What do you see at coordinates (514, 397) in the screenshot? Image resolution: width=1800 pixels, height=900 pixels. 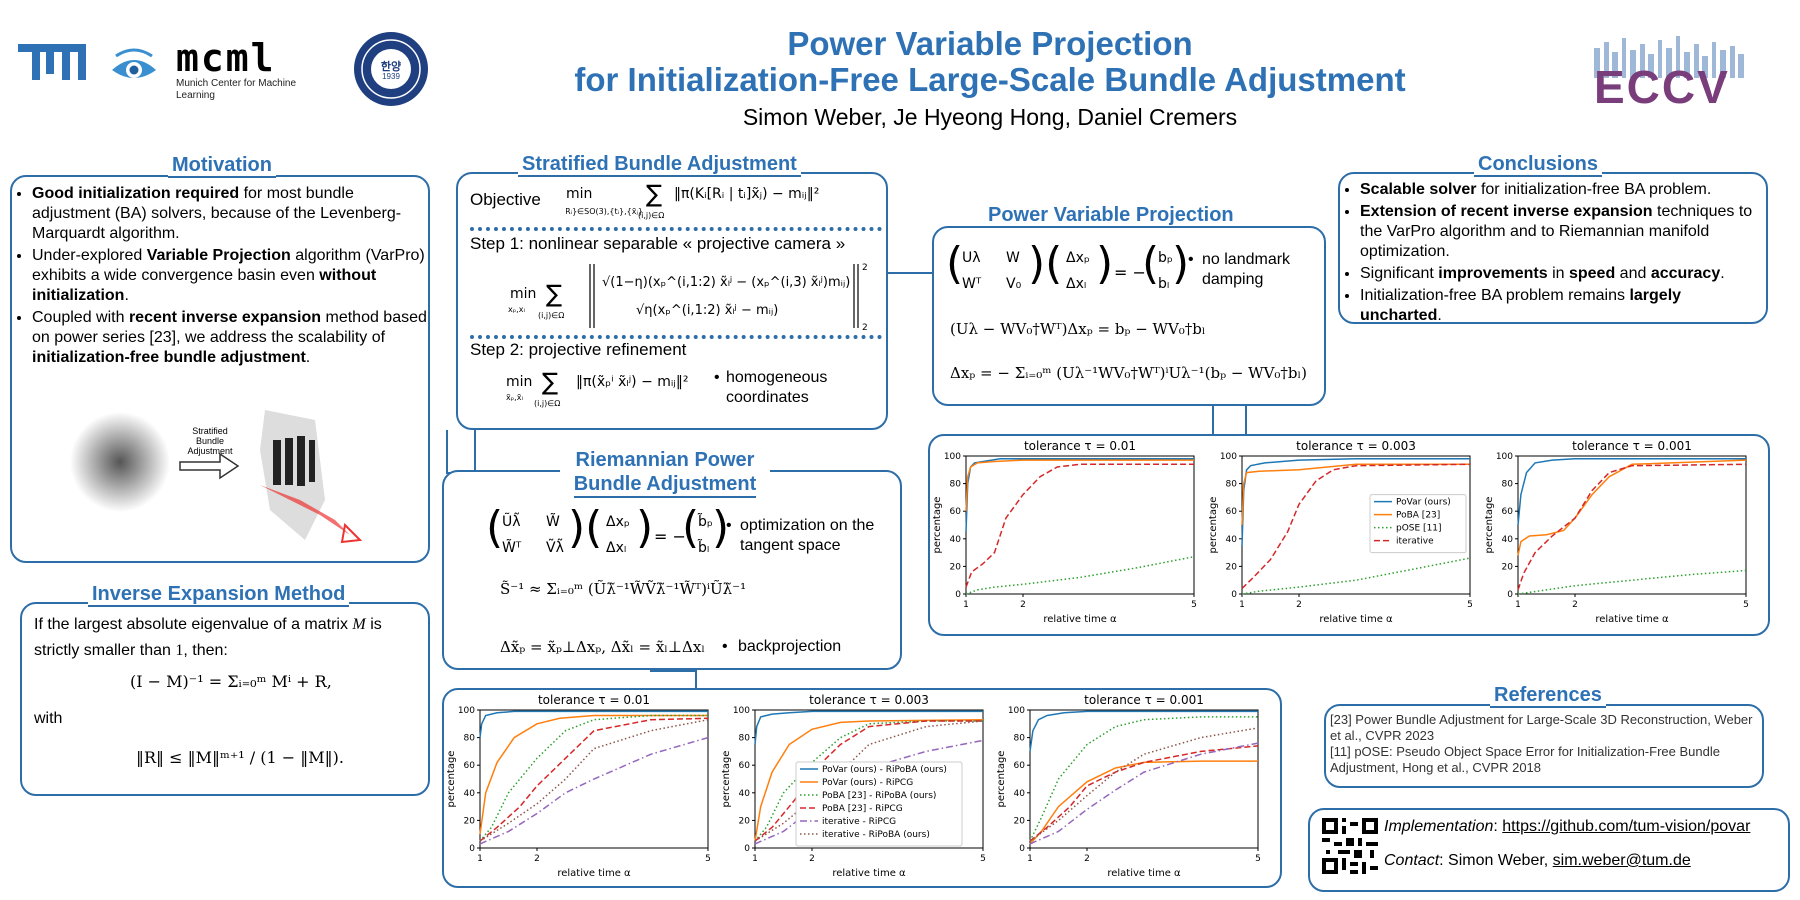 I see `svg-text: x̃ₚ,x̃ₗ` at bounding box center [514, 397].